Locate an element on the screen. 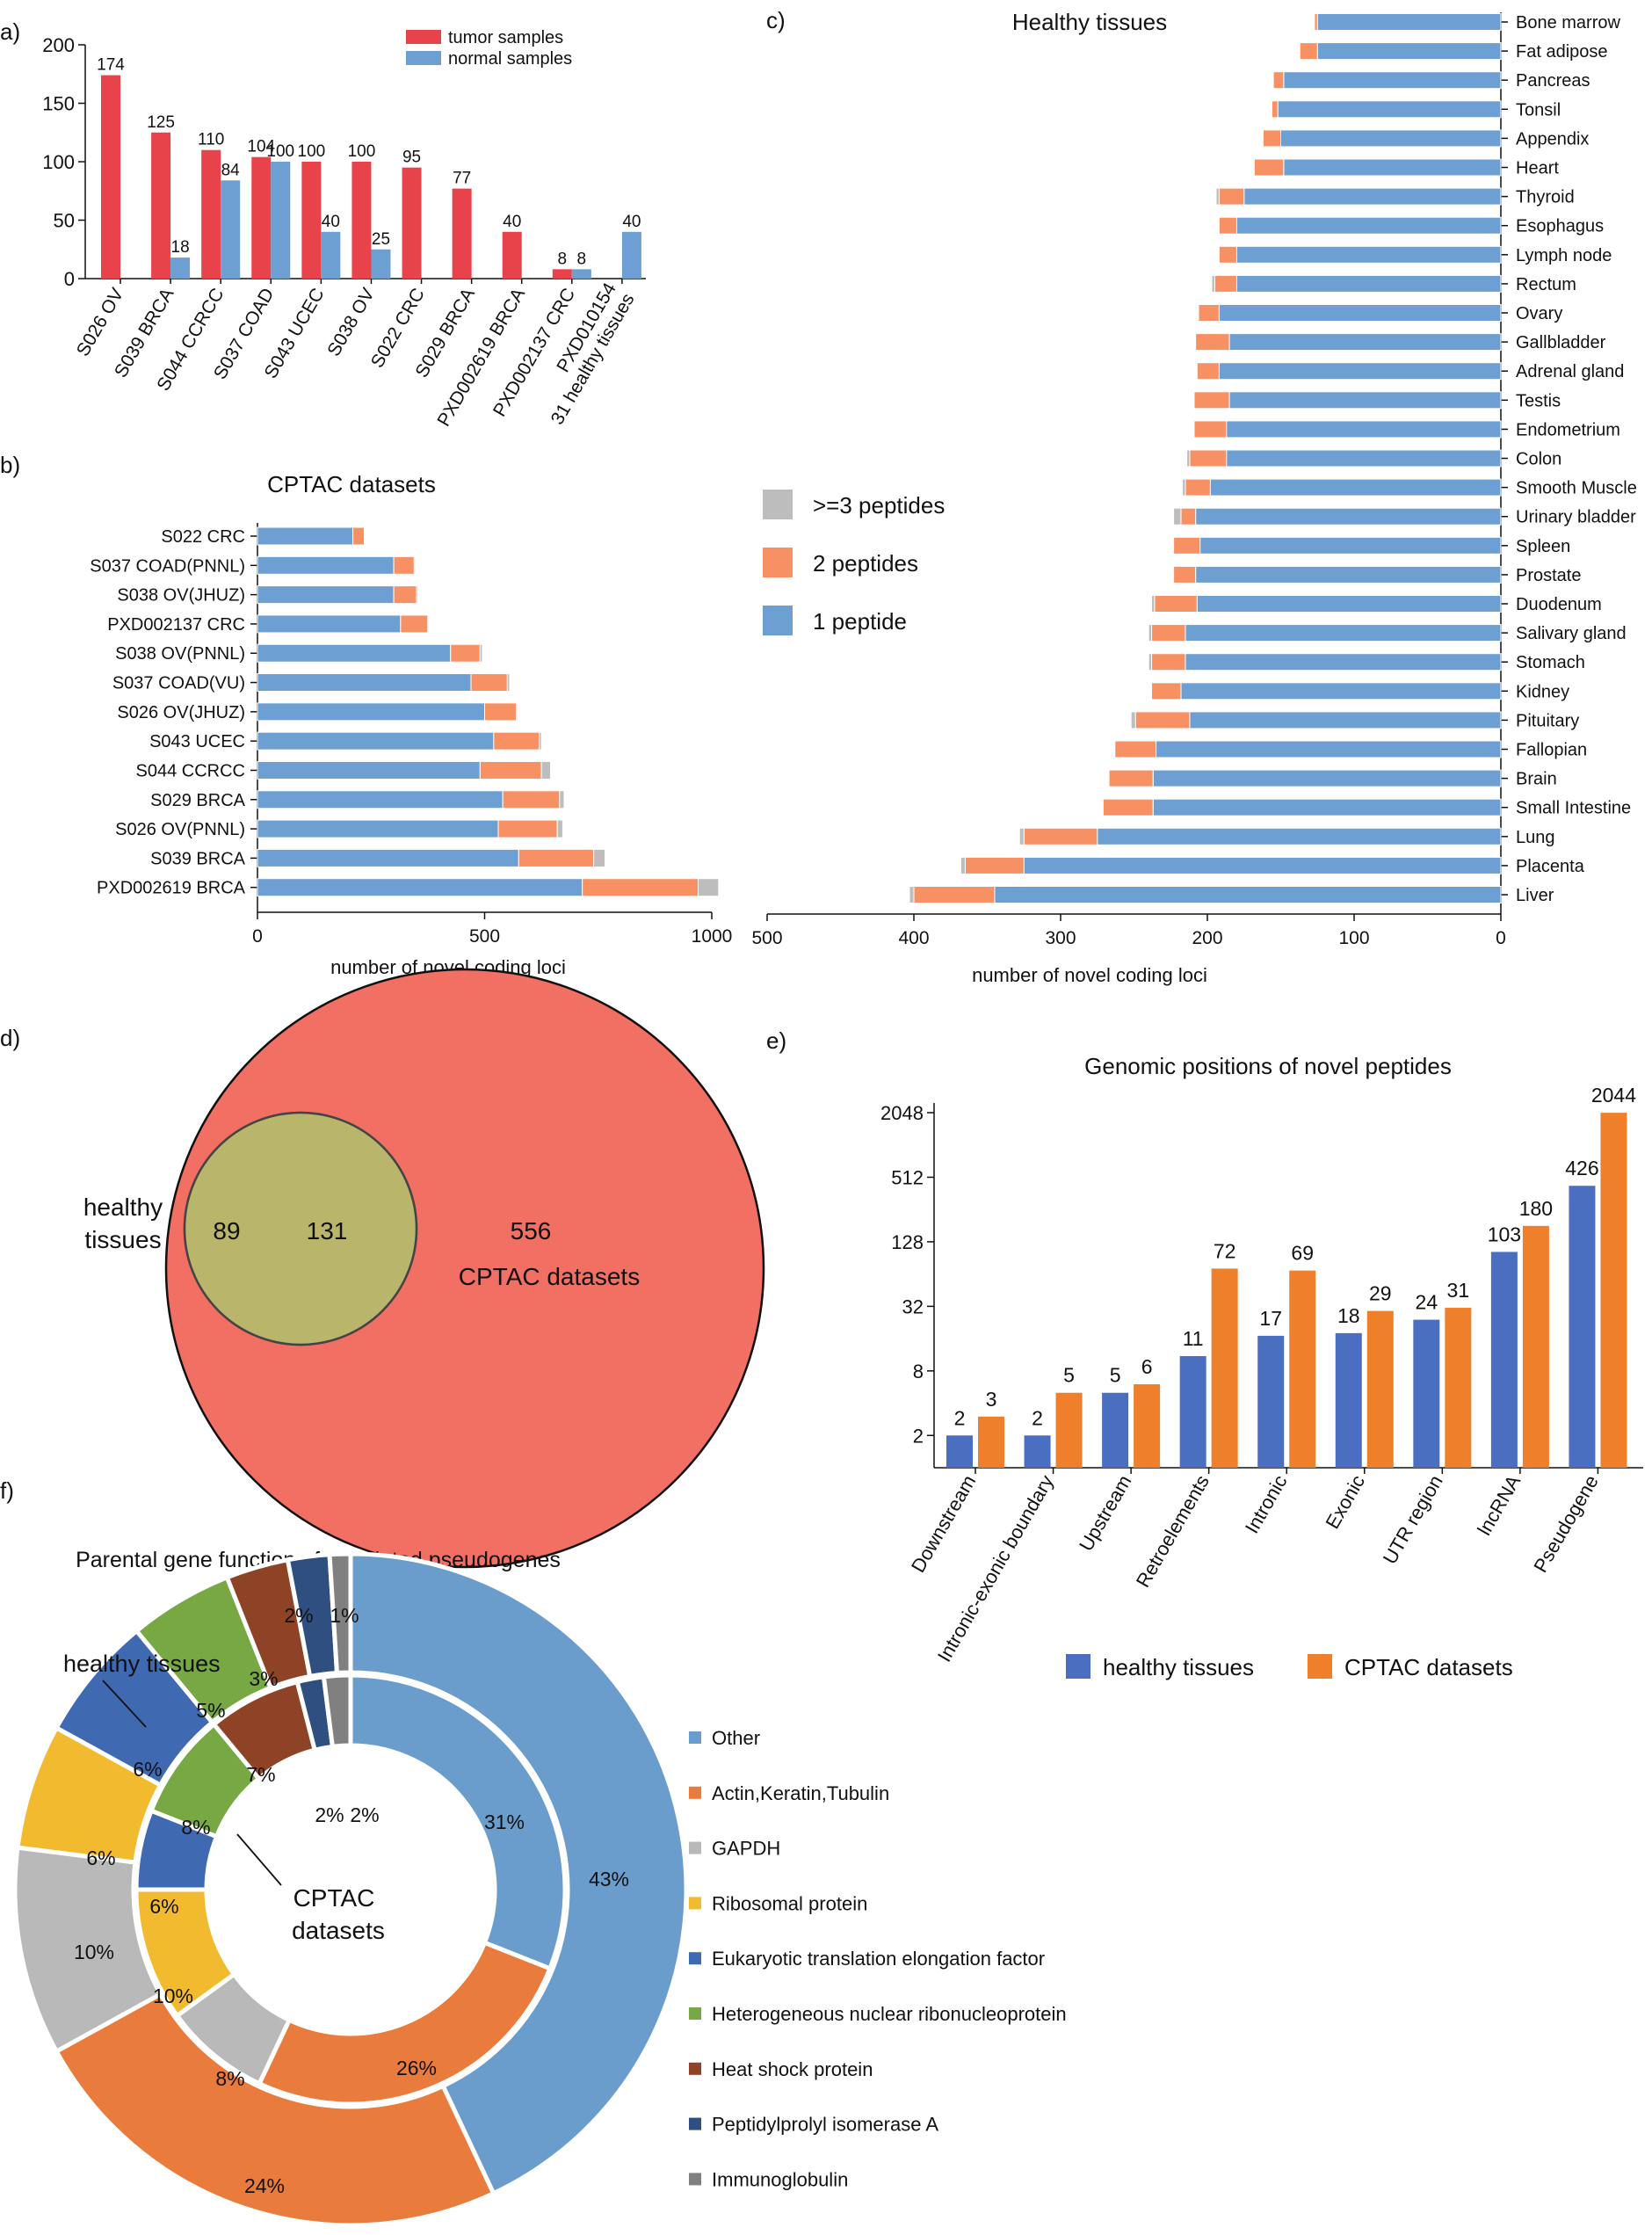 Image resolution: width=1652 pixels, height=2235 pixels. x-tick-label: Downstream is located at coordinates (943, 1523).